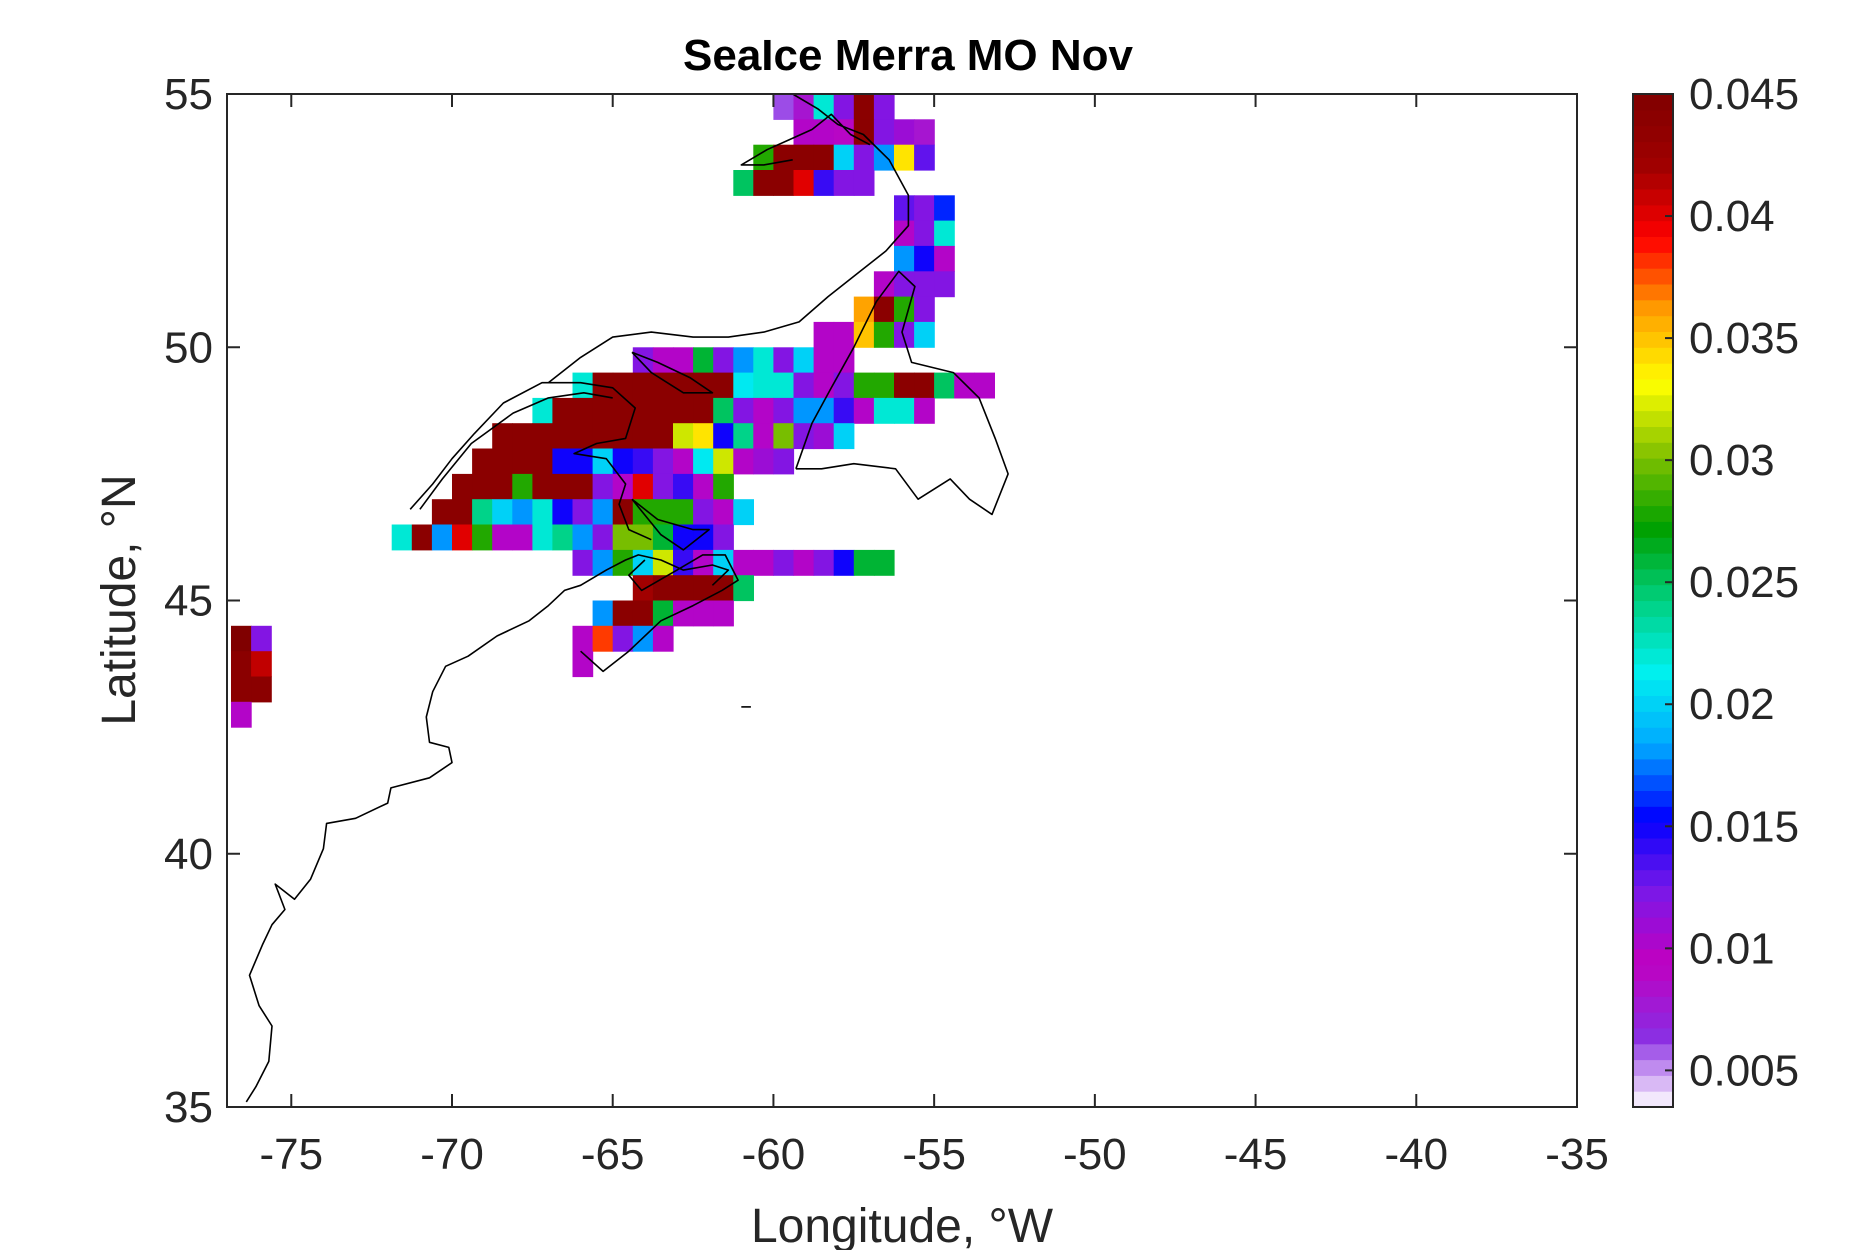  I want to click on colorbar-frame, so click(1653, 600).